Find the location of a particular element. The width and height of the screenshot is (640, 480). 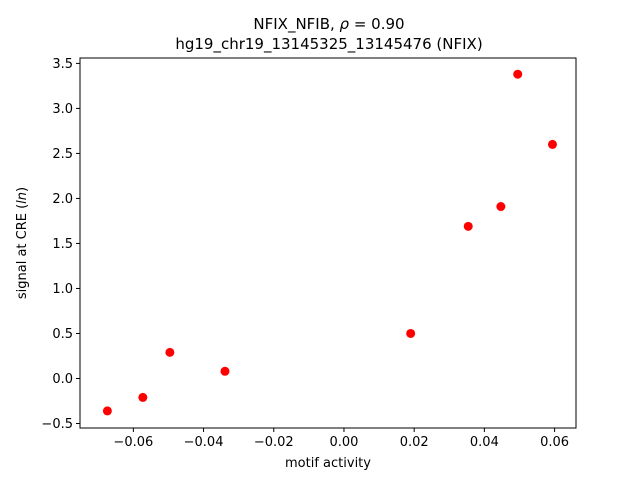

x-tick-label: −0.06 is located at coordinates (133, 442).